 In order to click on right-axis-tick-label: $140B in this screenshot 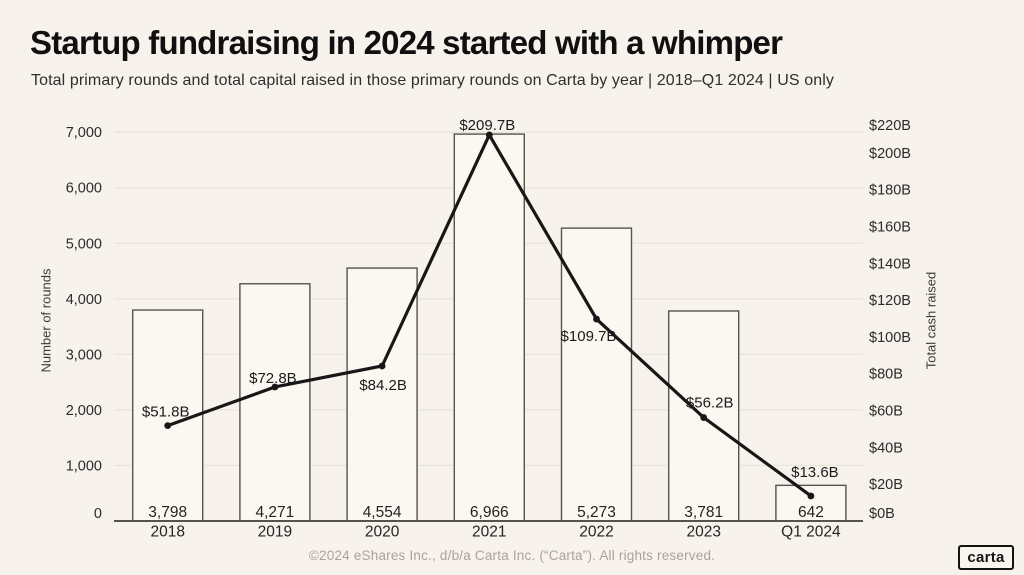, I will do `click(890, 264)`.